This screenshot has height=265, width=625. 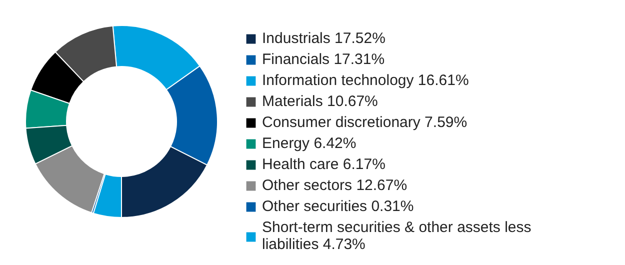 What do you see at coordinates (338, 206) in the screenshot?
I see `legend-label: Other securities 0.31%` at bounding box center [338, 206].